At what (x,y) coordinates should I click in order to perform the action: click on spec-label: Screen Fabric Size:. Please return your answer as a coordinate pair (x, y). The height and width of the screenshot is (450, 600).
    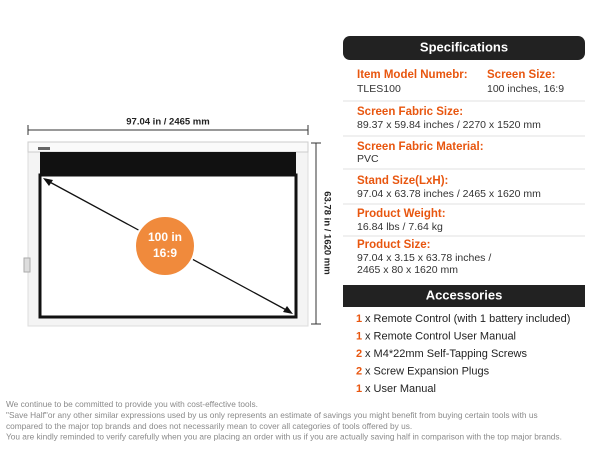
    Looking at the image, I should click on (410, 112).